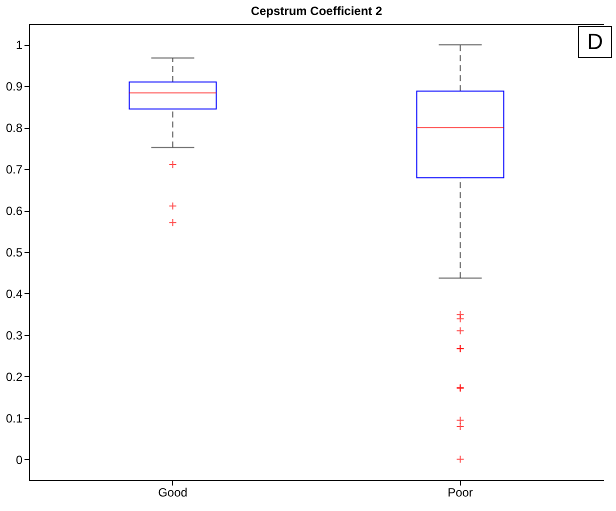  What do you see at coordinates (316, 11) in the screenshot?
I see `chart-title: Cepstrum Coefficient 2` at bounding box center [316, 11].